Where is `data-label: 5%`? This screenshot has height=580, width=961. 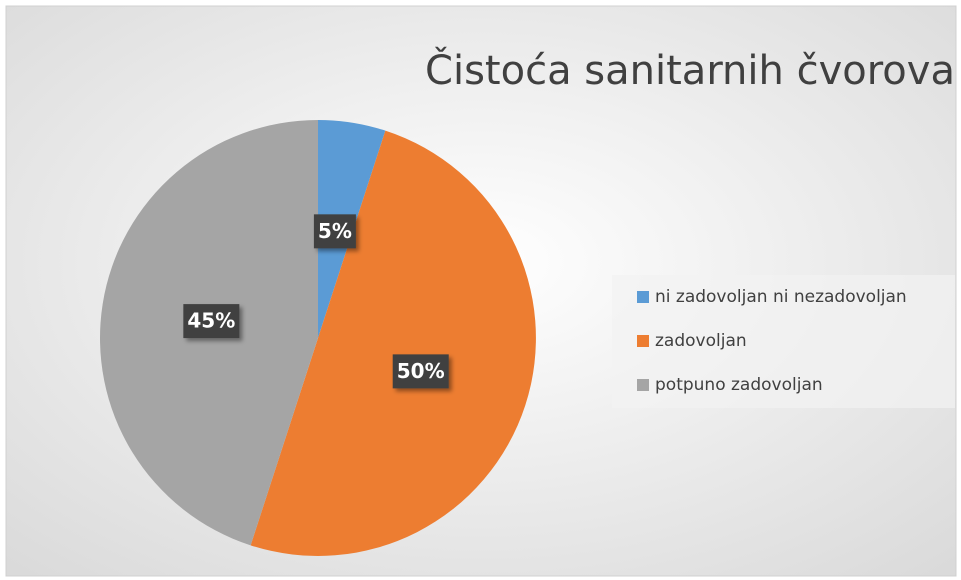 data-label: 5% is located at coordinates (335, 231).